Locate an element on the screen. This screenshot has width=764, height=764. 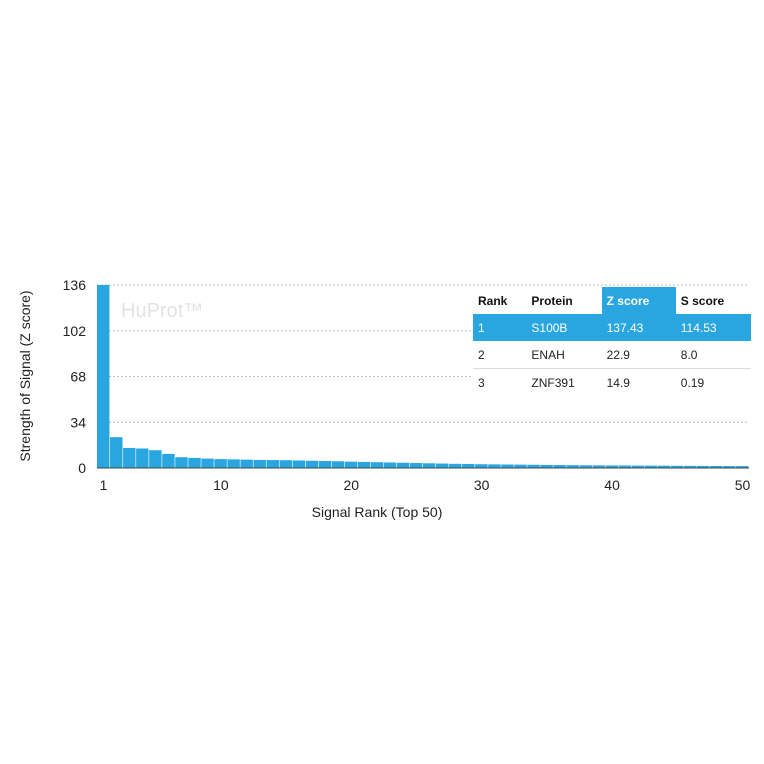
table-row: 1 S100B 137.43 114.53 is located at coordinates (612, 327).